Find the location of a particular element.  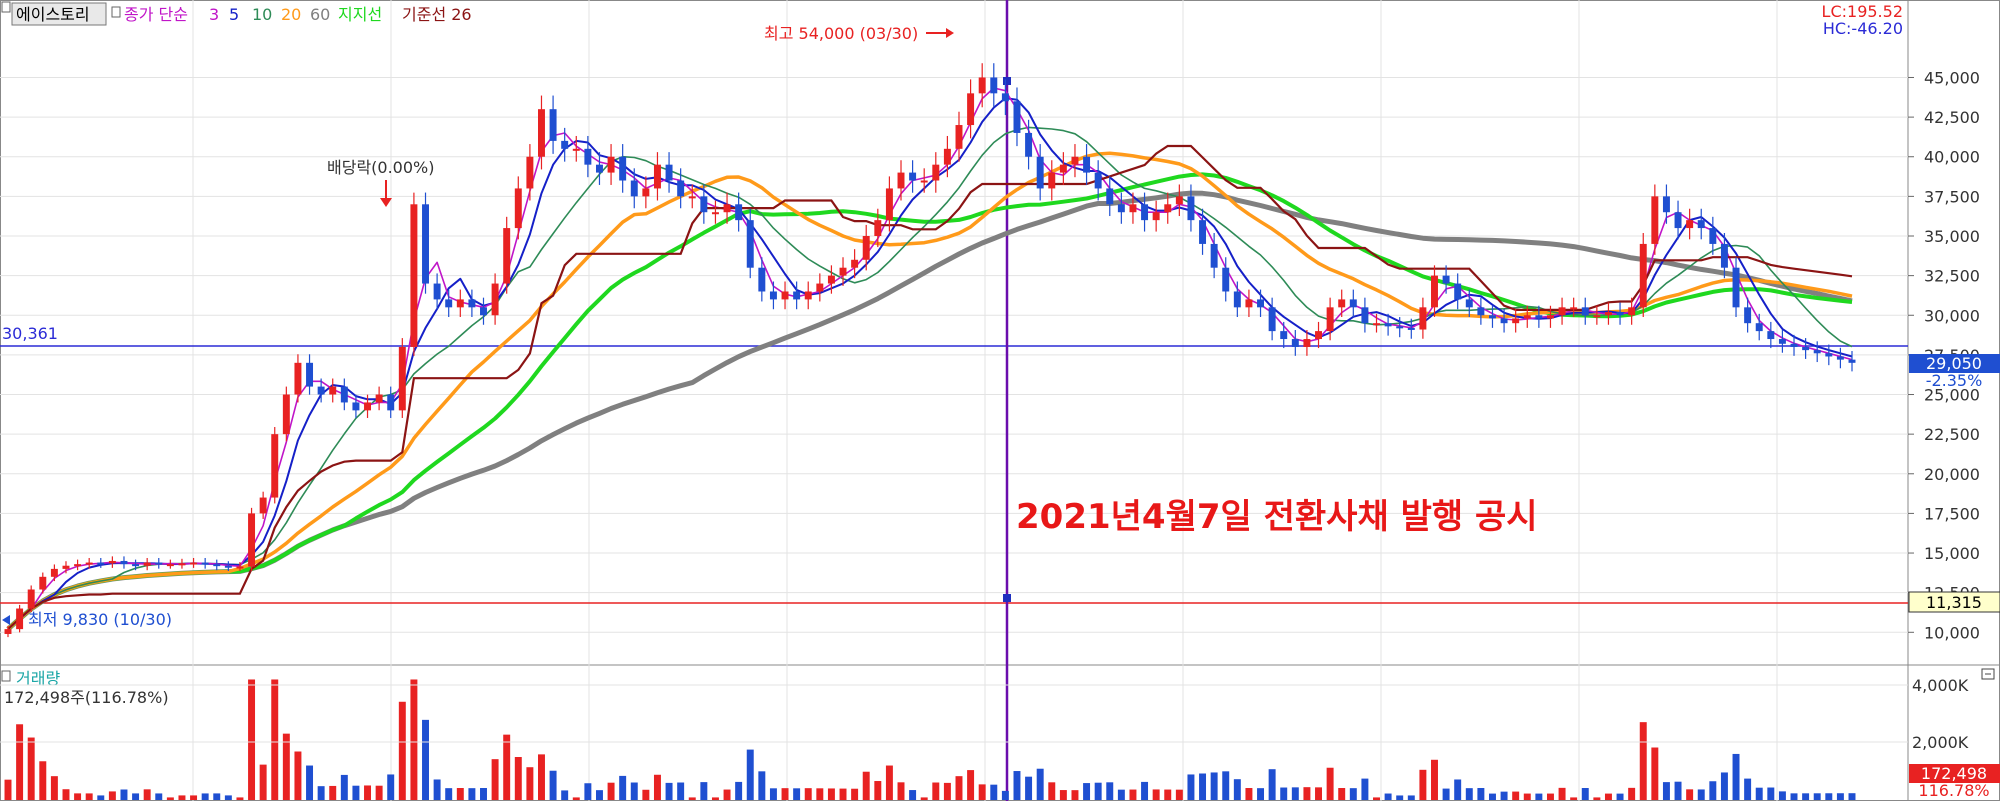

y-tick-label: 25,000 is located at coordinates (1952, 395).